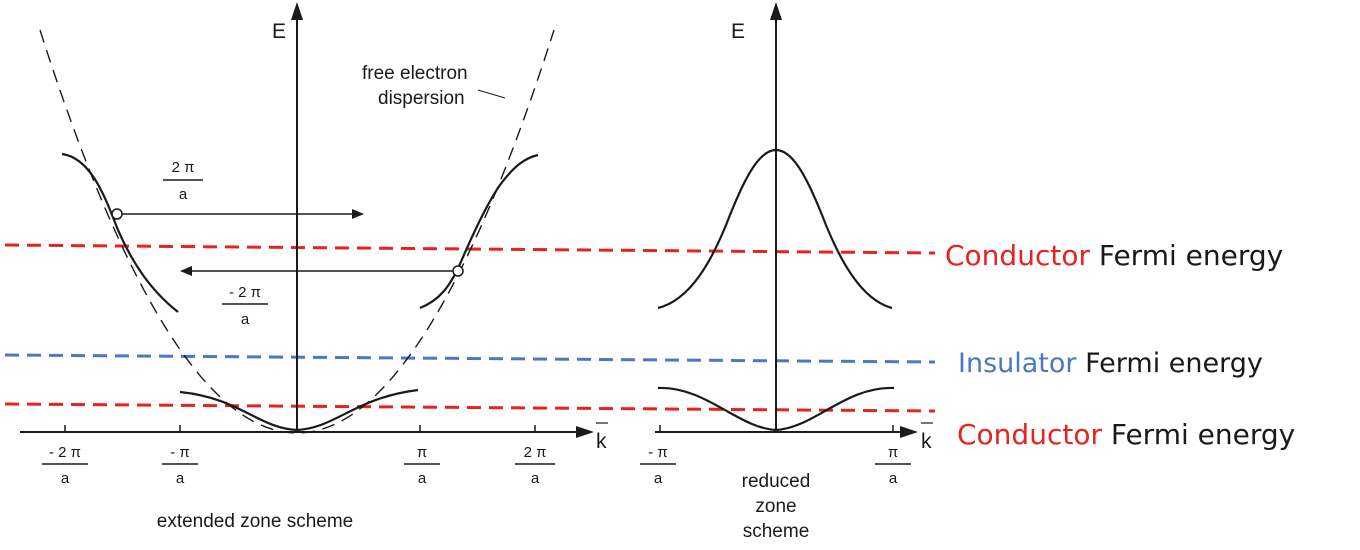 The width and height of the screenshot is (1360, 550). I want to click on free-electron-label-line1: free electron, so click(415, 73).